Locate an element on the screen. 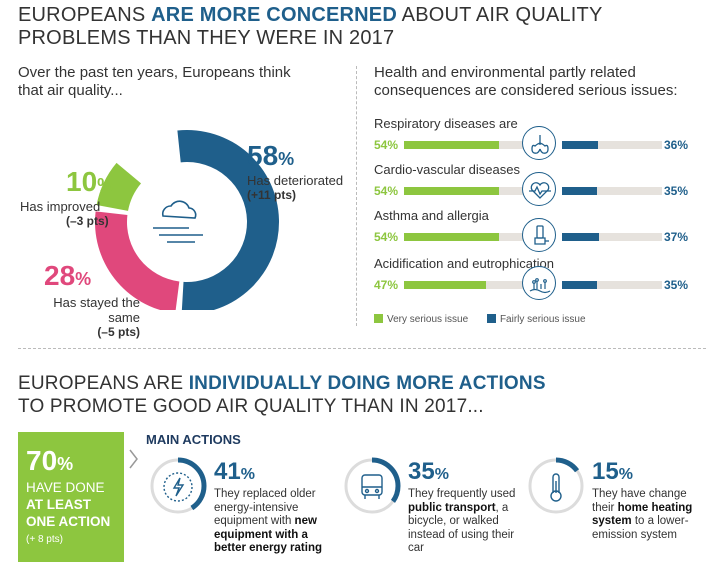  bus-icon is located at coordinates (372, 486).